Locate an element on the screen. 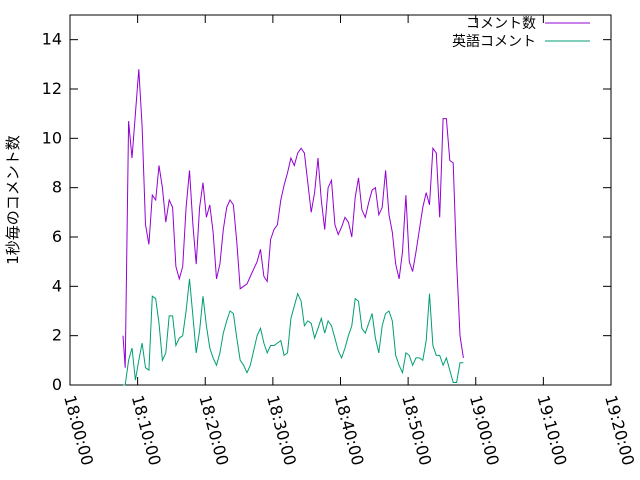 Image resolution: width=640 pixels, height=480 pixels. x-tick-label: 19:00:00 is located at coordinates (484, 430).